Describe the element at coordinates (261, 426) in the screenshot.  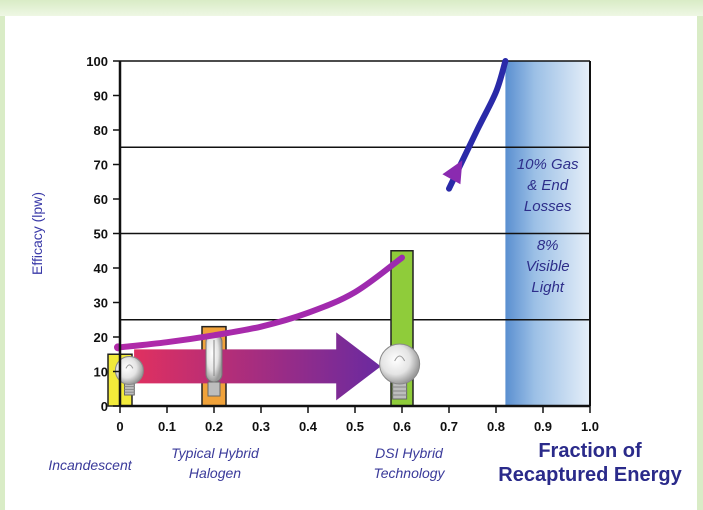
I see `x-tick-label: 0.3` at that location.